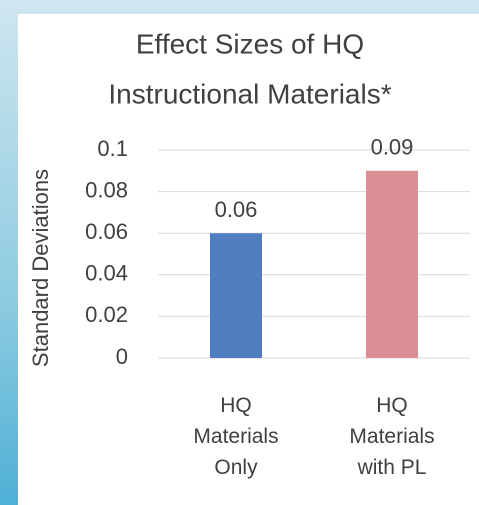 The image size is (479, 505). I want to click on y-tick-label: 0.08, so click(106, 189).